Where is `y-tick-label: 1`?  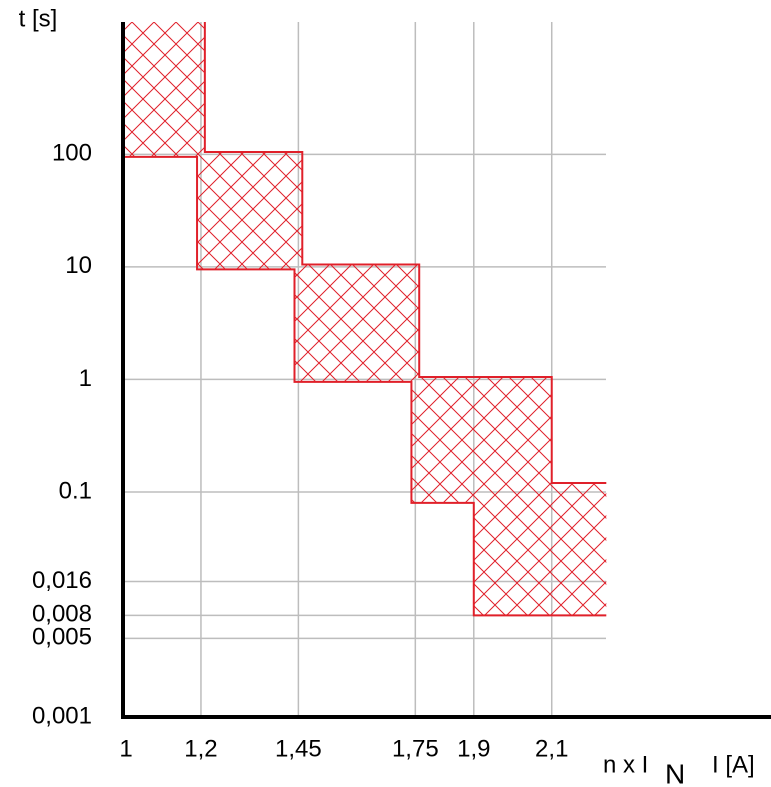
y-tick-label: 1 is located at coordinates (85, 378).